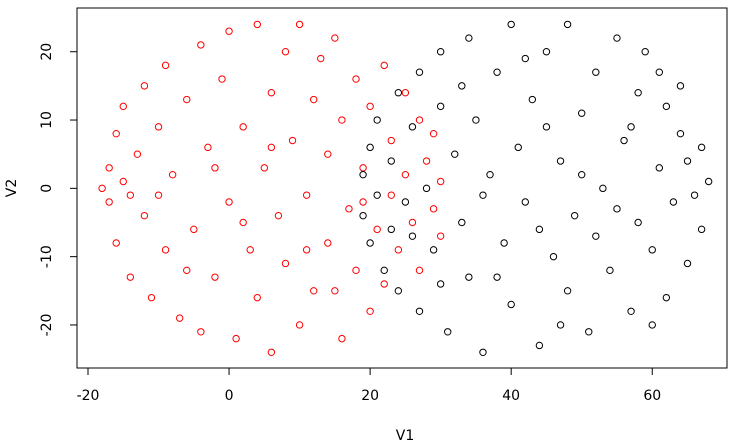 The height and width of the screenshot is (444, 742). What do you see at coordinates (88, 396) in the screenshot?
I see `x-tick-label: -20` at bounding box center [88, 396].